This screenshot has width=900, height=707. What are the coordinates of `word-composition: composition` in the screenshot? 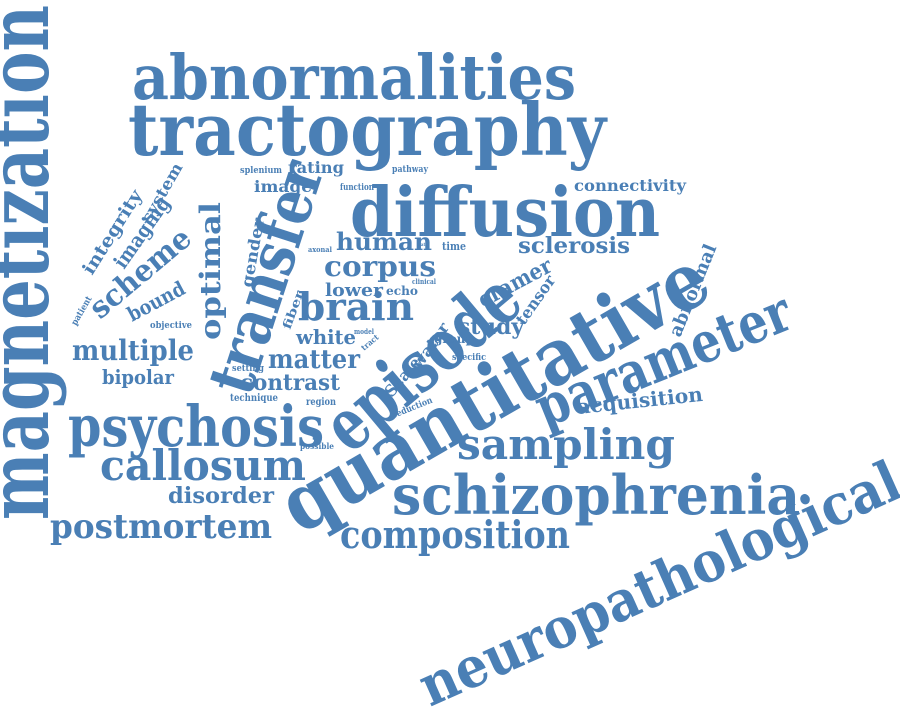 It's located at (455, 534).